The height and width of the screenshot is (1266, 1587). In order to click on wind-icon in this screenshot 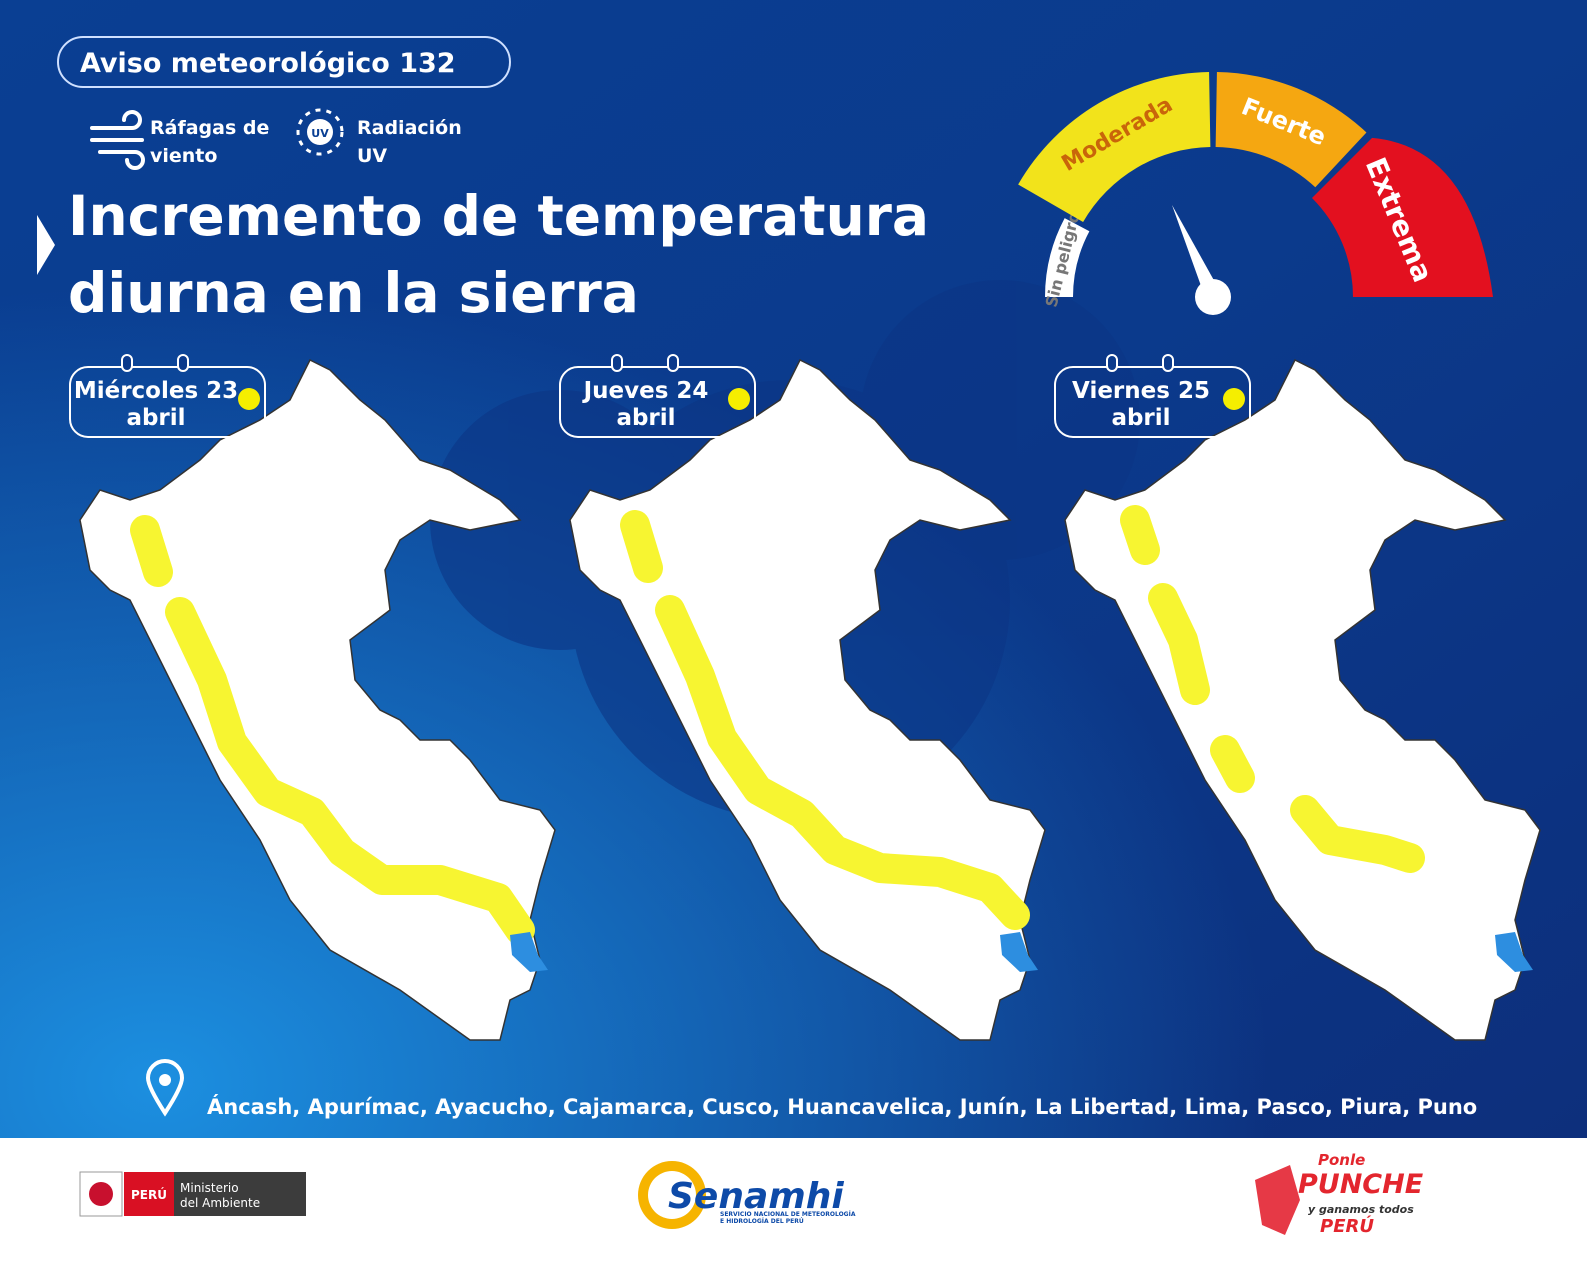, I will do `click(117, 140)`.